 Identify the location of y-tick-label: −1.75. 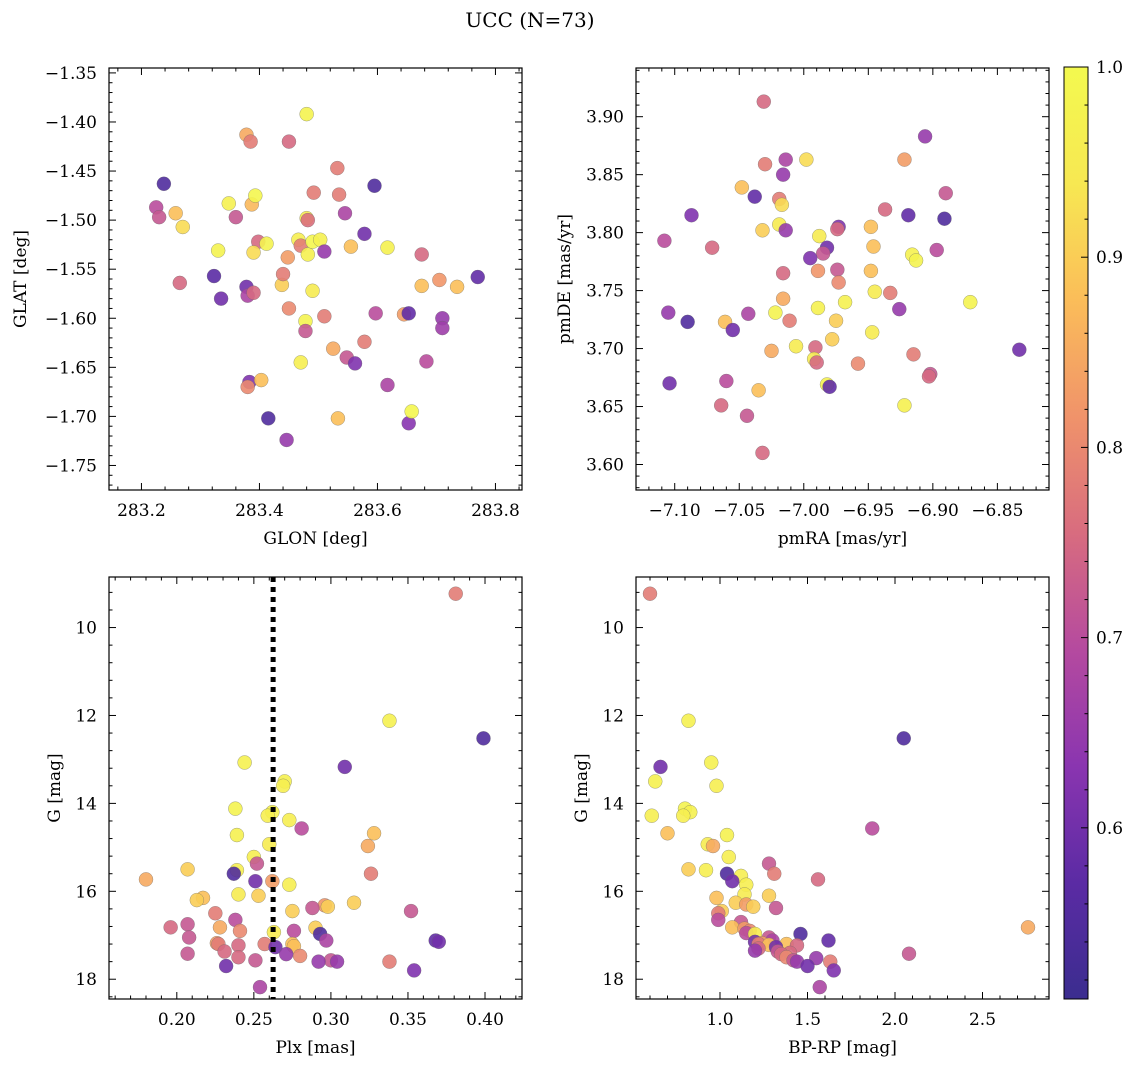
(71, 466).